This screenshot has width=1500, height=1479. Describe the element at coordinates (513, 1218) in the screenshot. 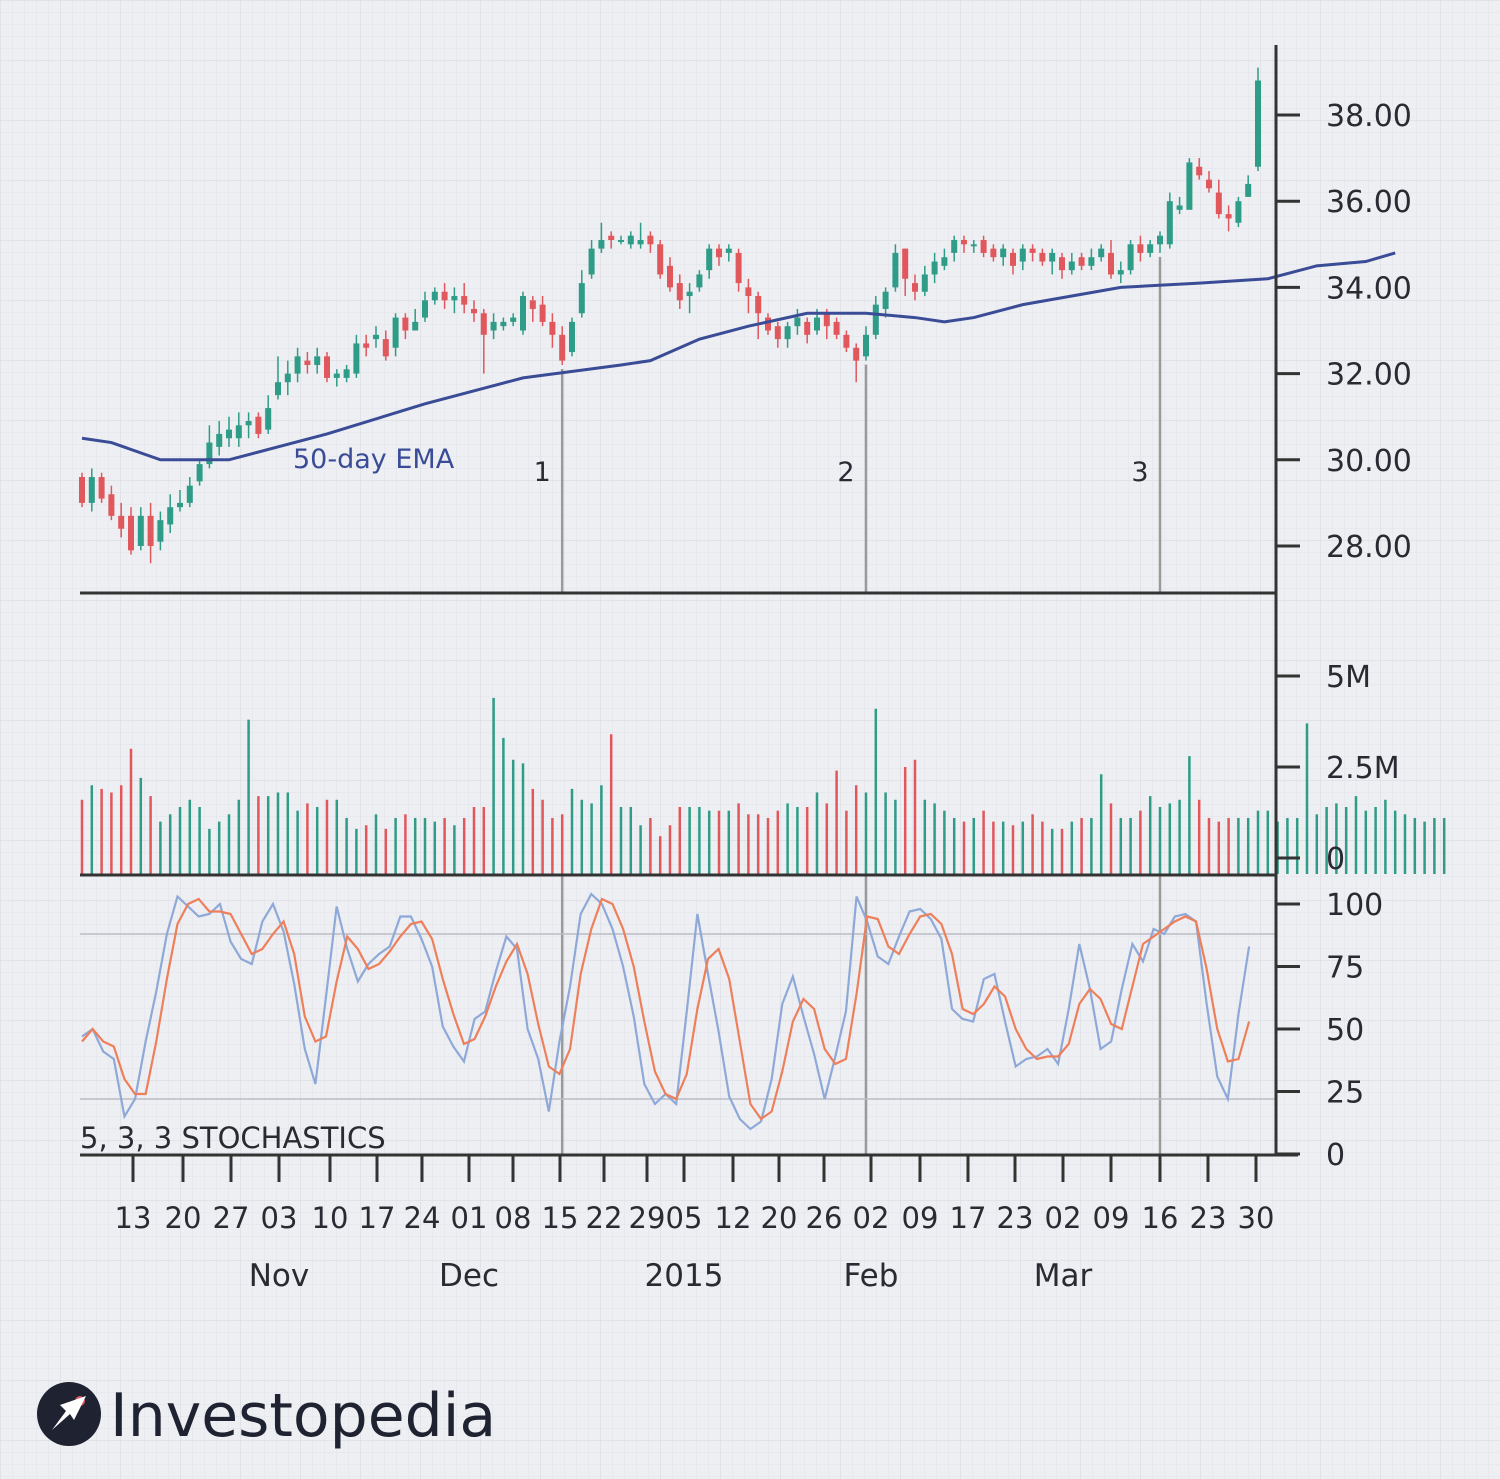

I see `x-tick-label: 08` at that location.